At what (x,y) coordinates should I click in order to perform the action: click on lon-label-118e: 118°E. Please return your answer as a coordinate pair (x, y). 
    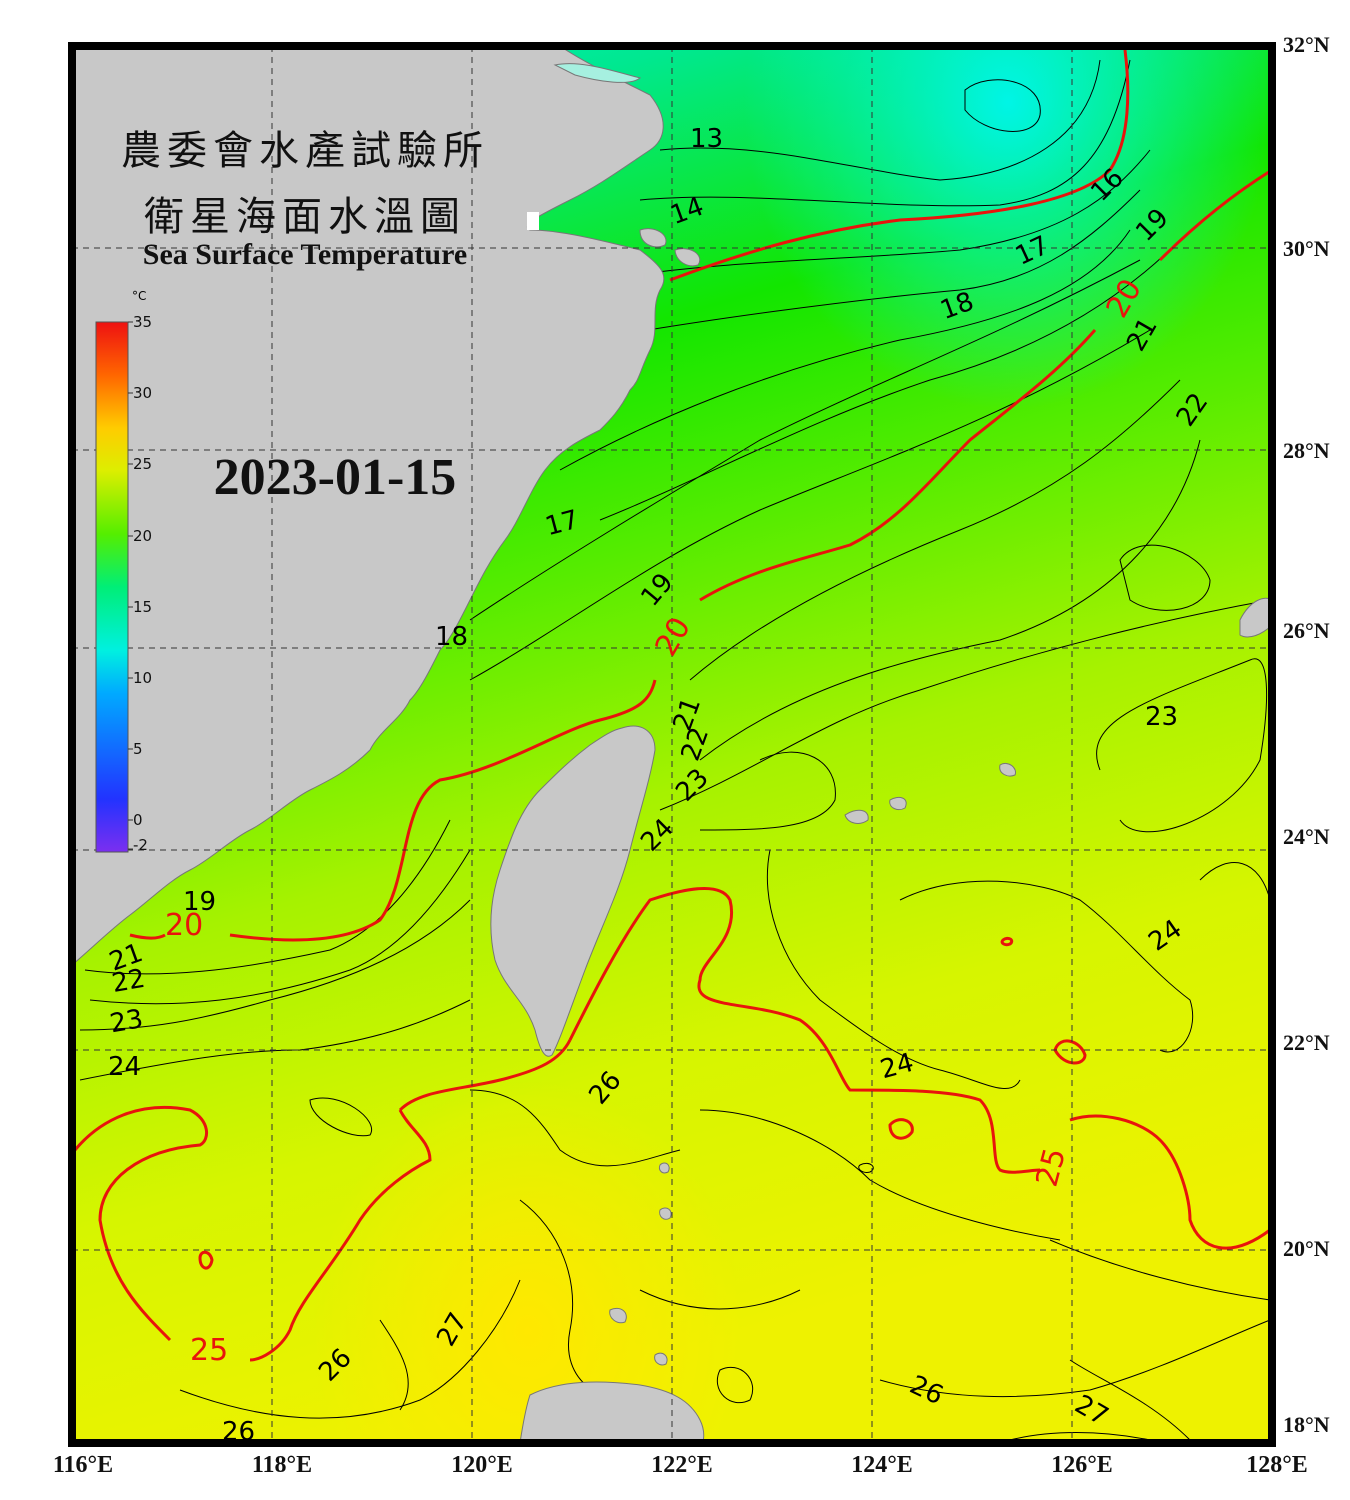
    Looking at the image, I should click on (282, 1465).